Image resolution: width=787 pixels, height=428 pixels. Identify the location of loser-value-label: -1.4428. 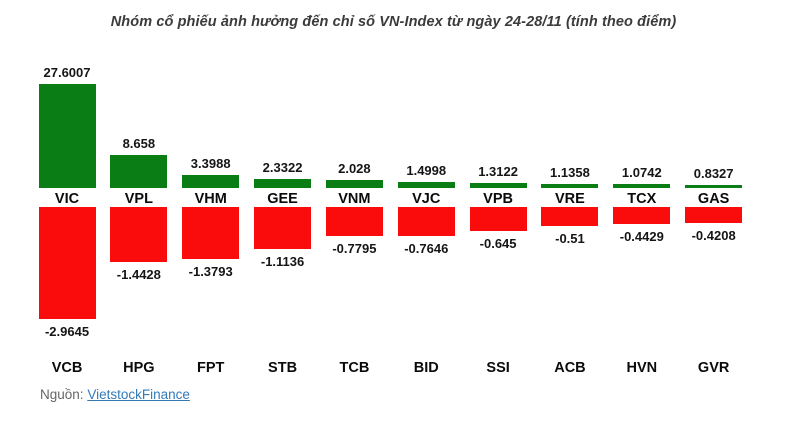
(138, 274).